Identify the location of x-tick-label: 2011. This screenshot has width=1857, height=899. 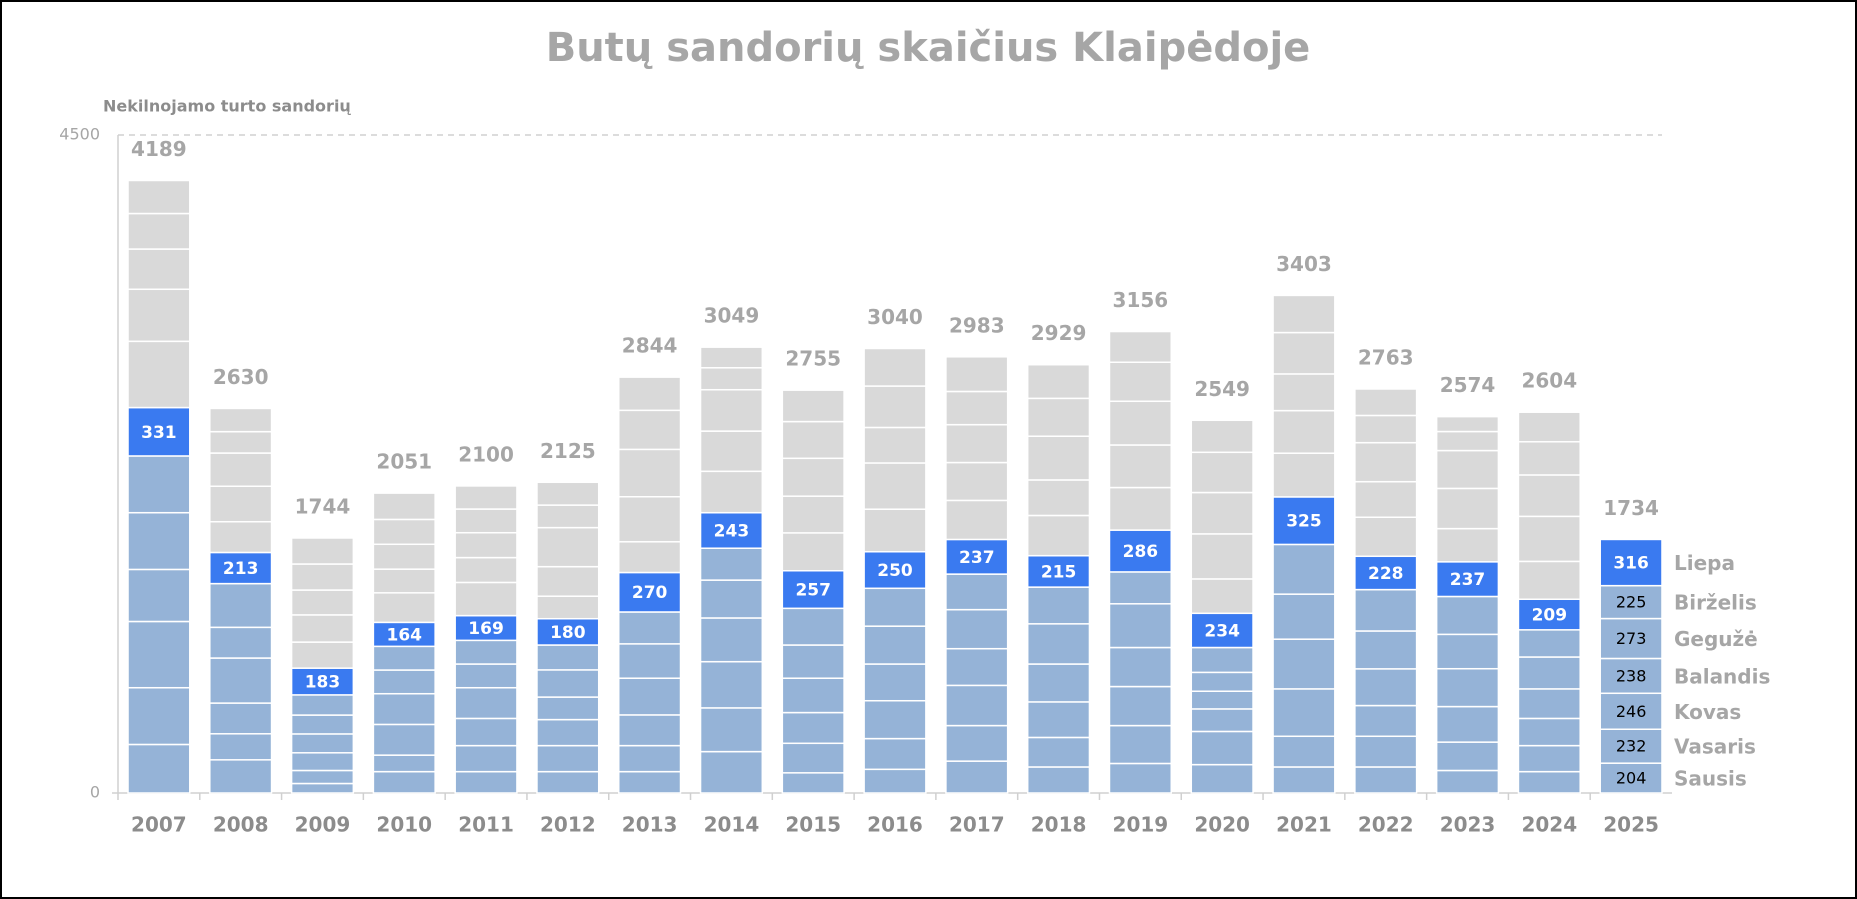
(486, 825).